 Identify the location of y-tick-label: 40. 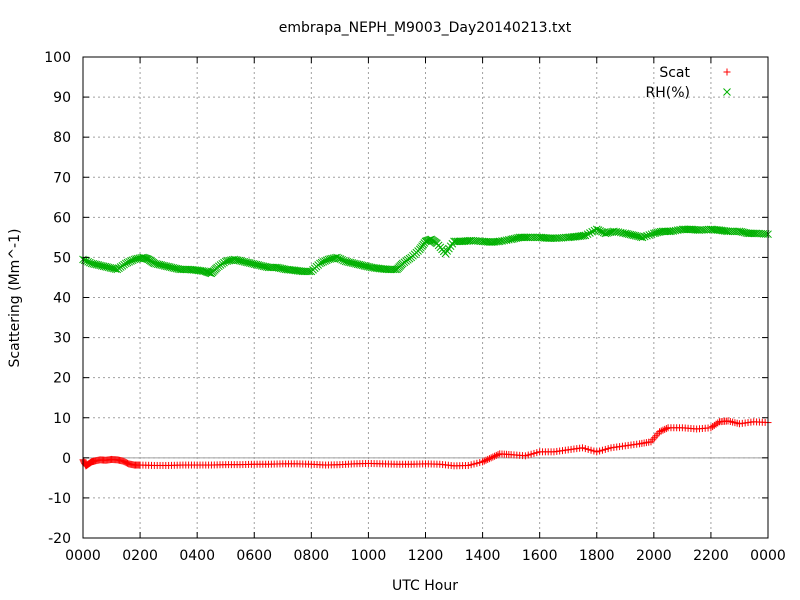
(62, 299).